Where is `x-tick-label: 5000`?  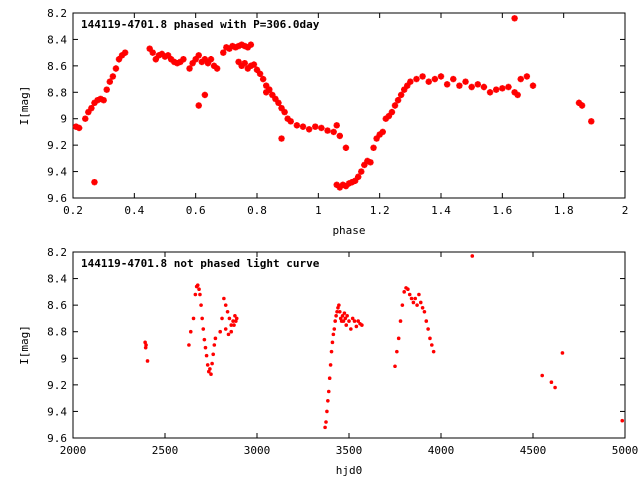 x-tick-label: 5000 is located at coordinates (625, 450).